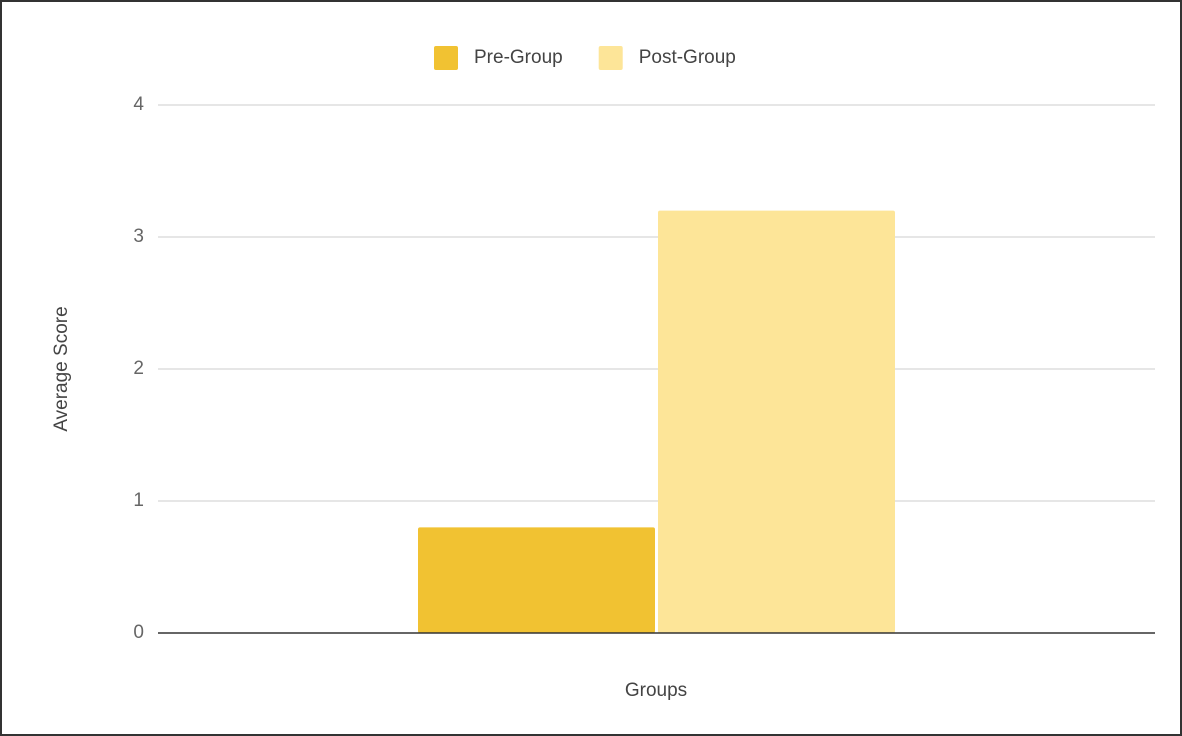  Describe the element at coordinates (138, 632) in the screenshot. I see `y-tick-label: 0` at that location.